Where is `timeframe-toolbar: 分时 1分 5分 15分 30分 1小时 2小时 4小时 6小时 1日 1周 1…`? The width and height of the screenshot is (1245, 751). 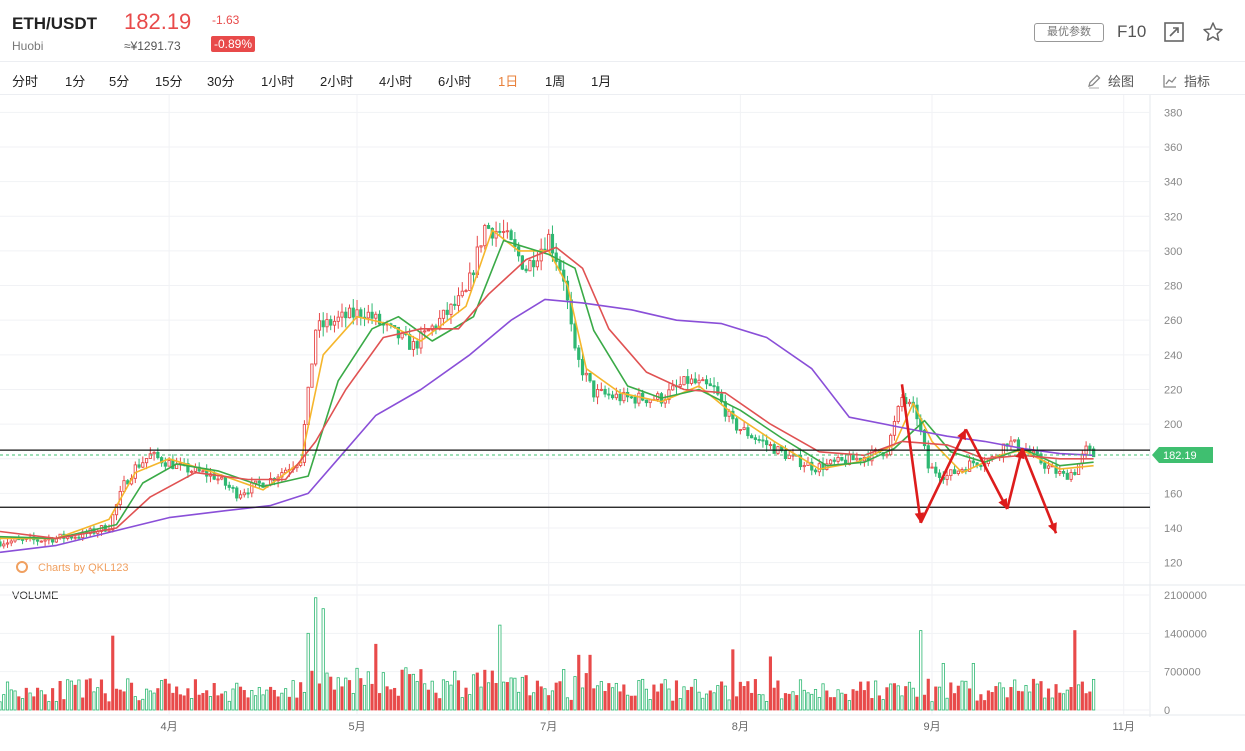 timeframe-toolbar: 分时 1分 5分 15分 30分 1小时 2小时 4小时 6小时 1日 1周 1… is located at coordinates (622, 79).